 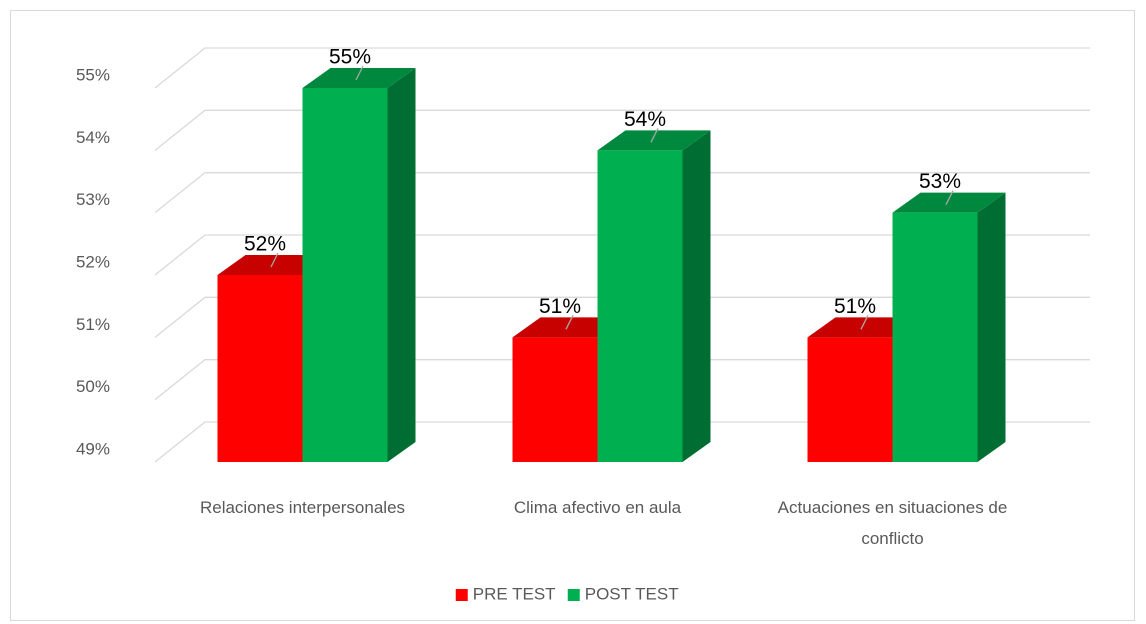 What do you see at coordinates (632, 593) in the screenshot?
I see `legend-label: POST TEST` at bounding box center [632, 593].